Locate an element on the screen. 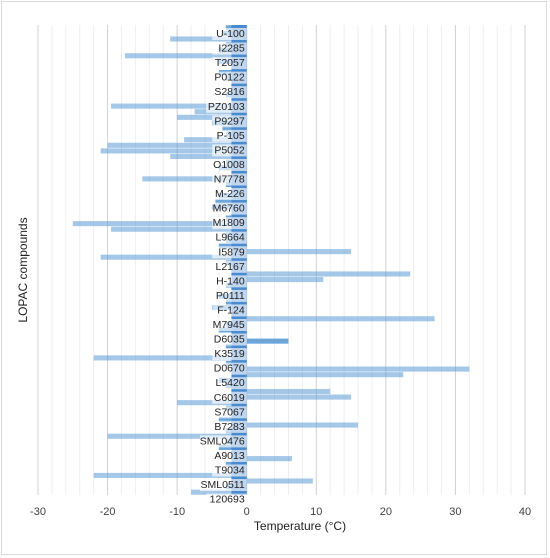 The height and width of the screenshot is (558, 550). category-label: O1008 is located at coordinates (229, 165).